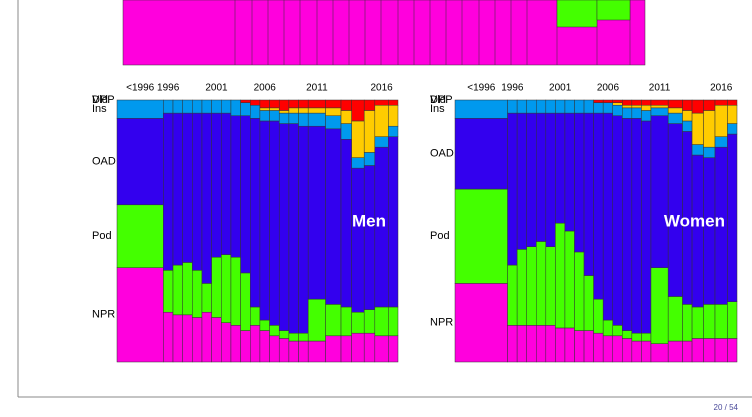  What do you see at coordinates (100, 100) in the screenshot?
I see `category-label: Vld` at bounding box center [100, 100].